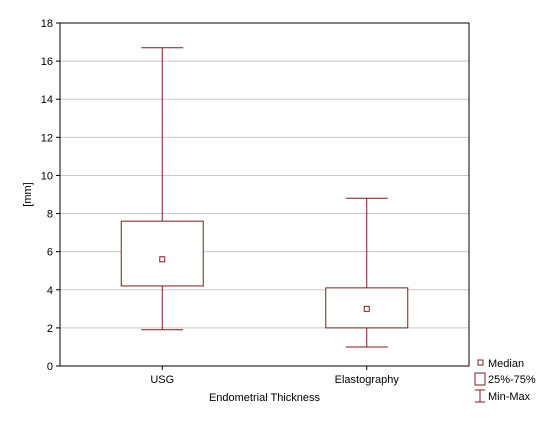  Describe the element at coordinates (50, 367) in the screenshot. I see `y-tick-label: 0` at that location.